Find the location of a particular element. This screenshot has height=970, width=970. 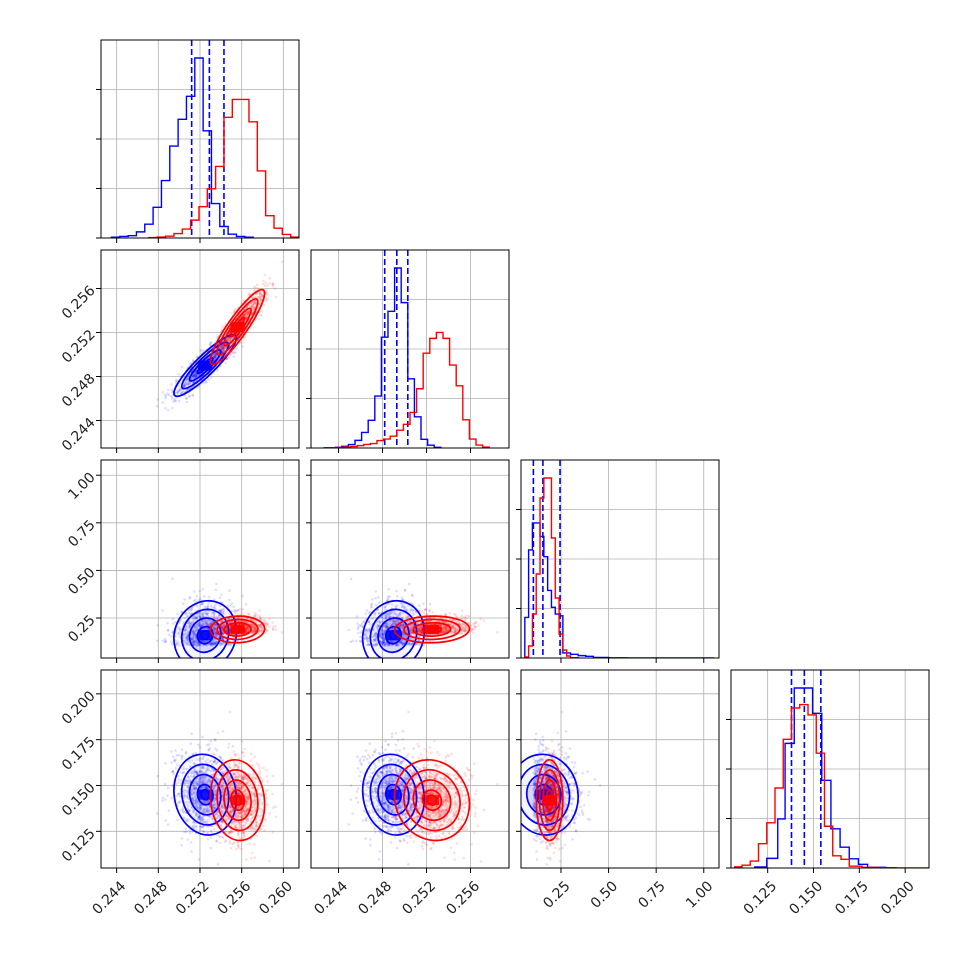

contour-line is located at coordinates (237, 629).